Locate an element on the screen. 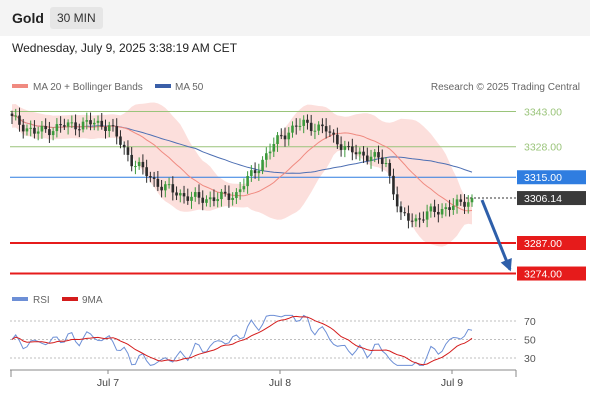  forecast-arrow is located at coordinates (496, 235).